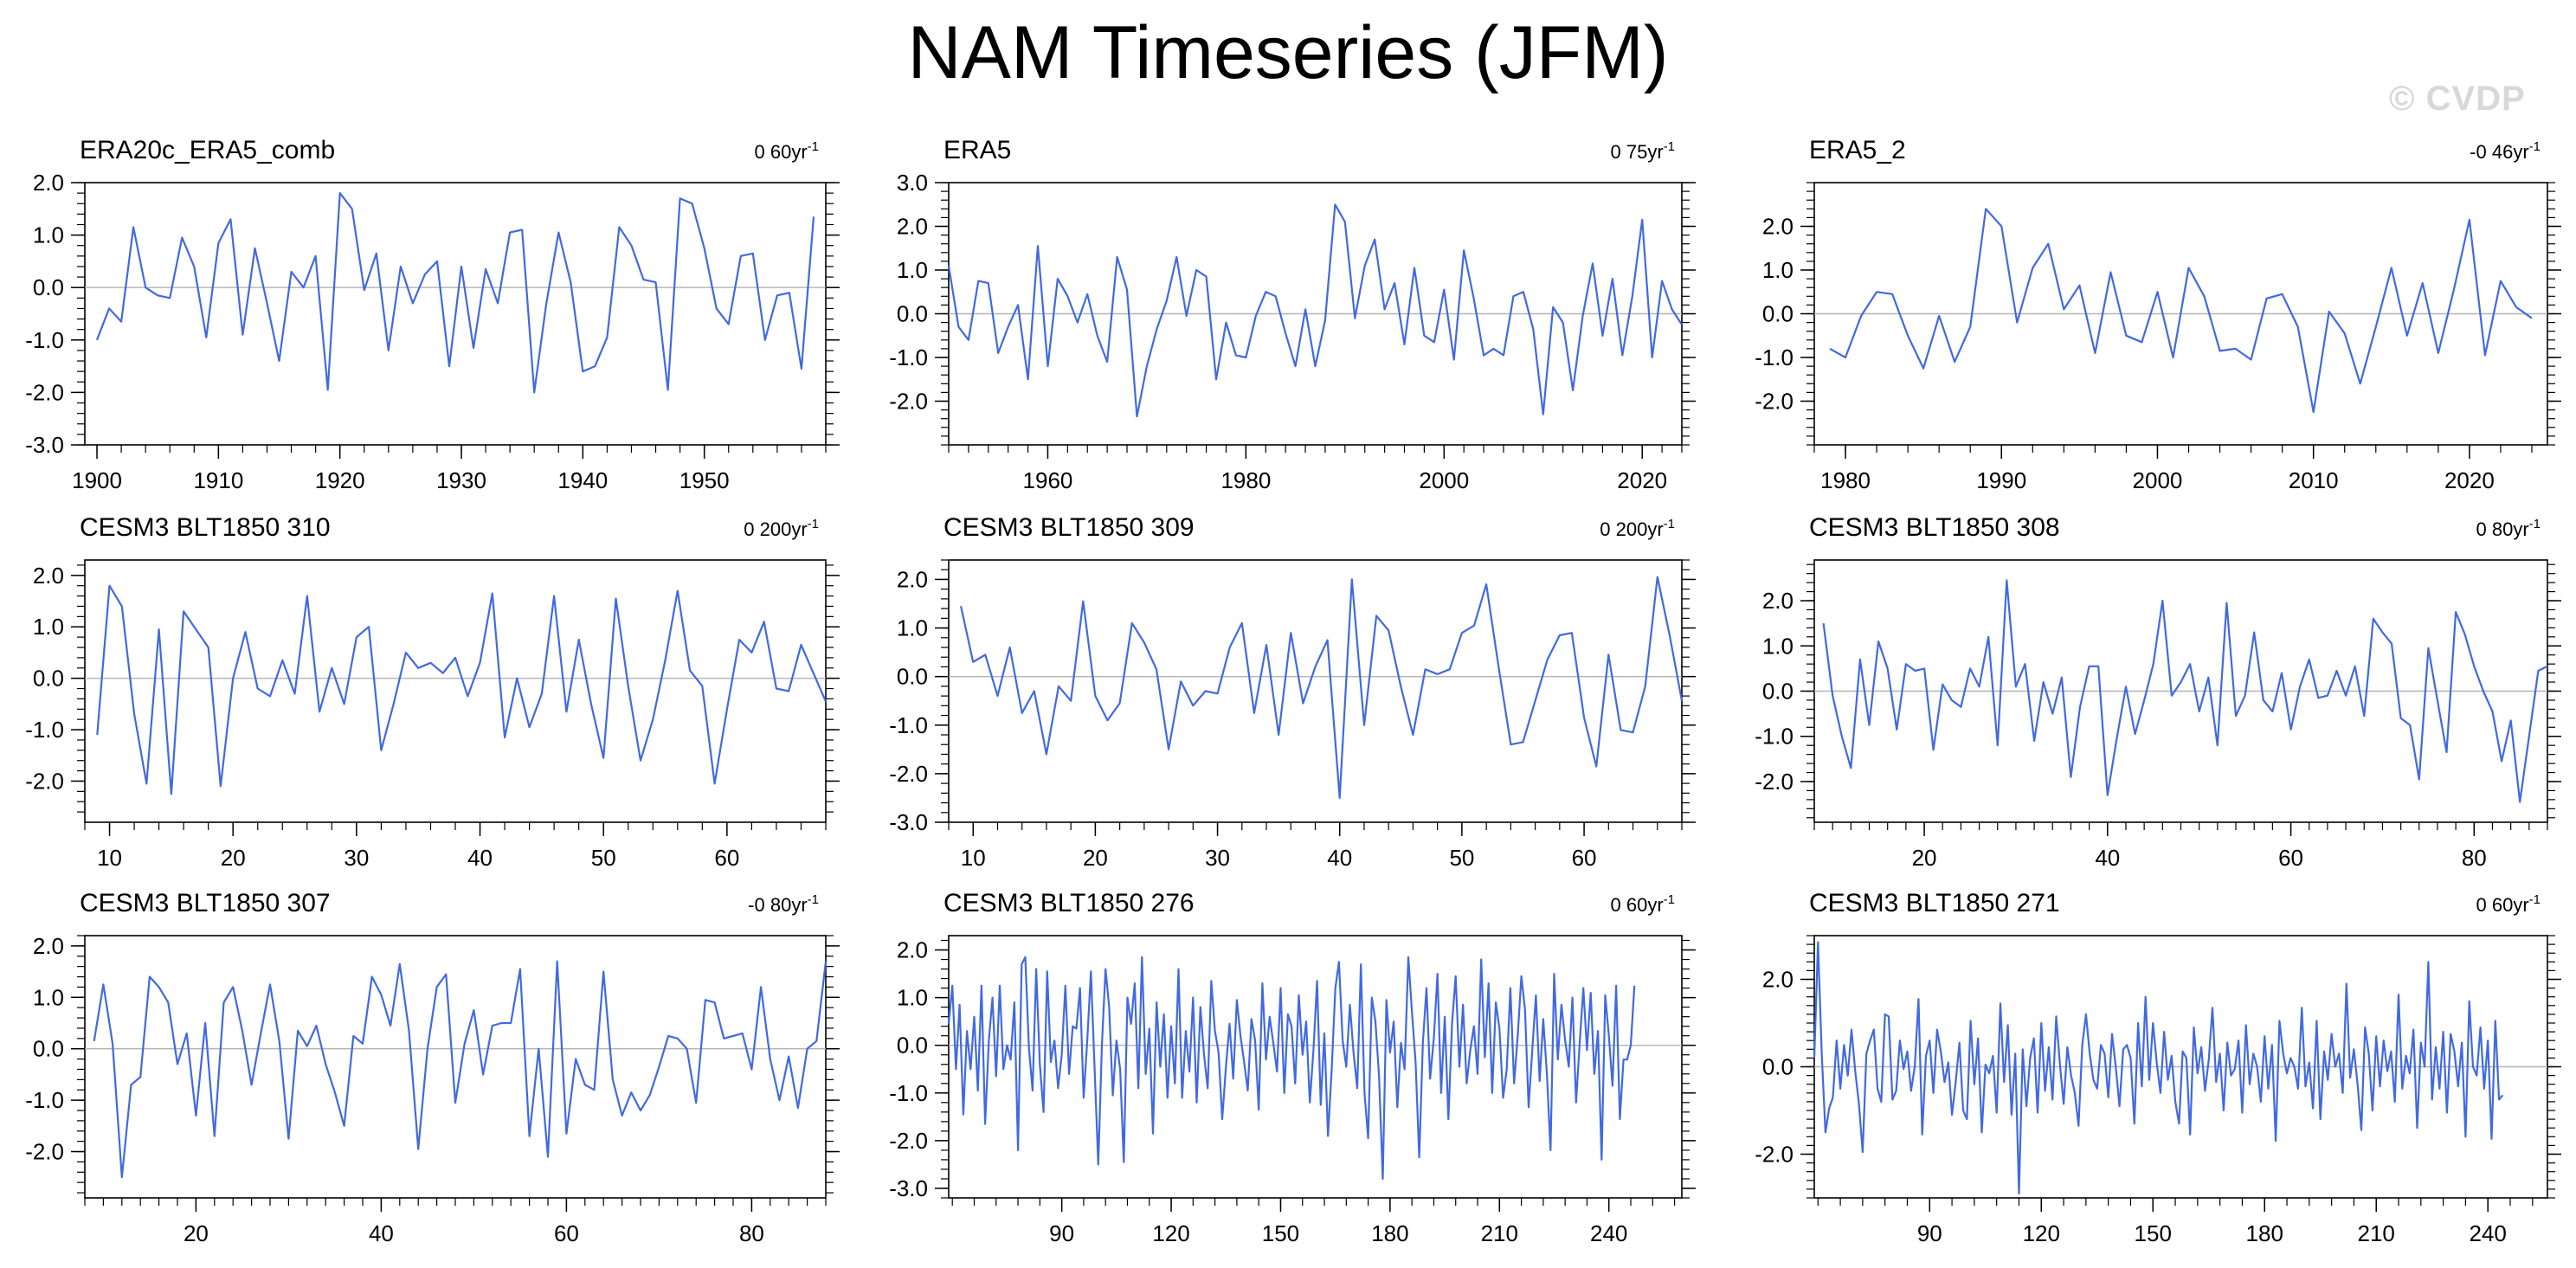  I want to click on panel-title: ERA5, so click(977, 150).